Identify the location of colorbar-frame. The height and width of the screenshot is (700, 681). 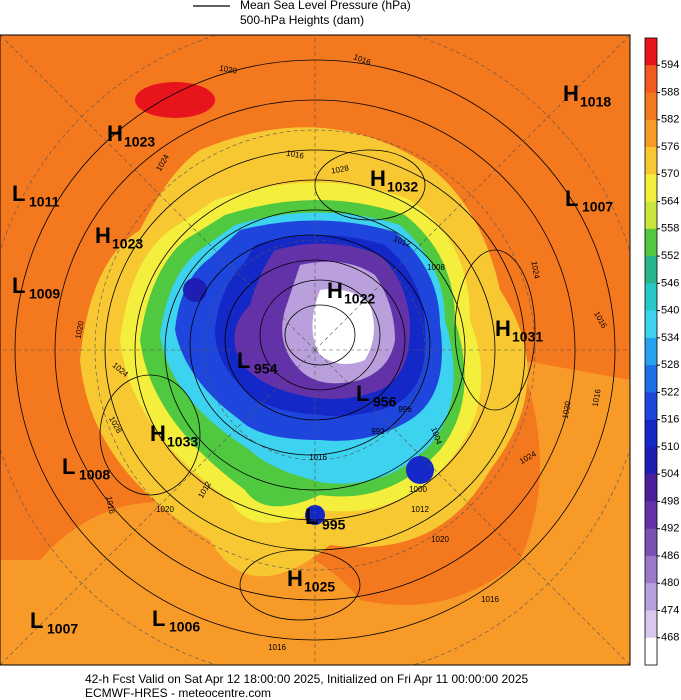
(651, 351).